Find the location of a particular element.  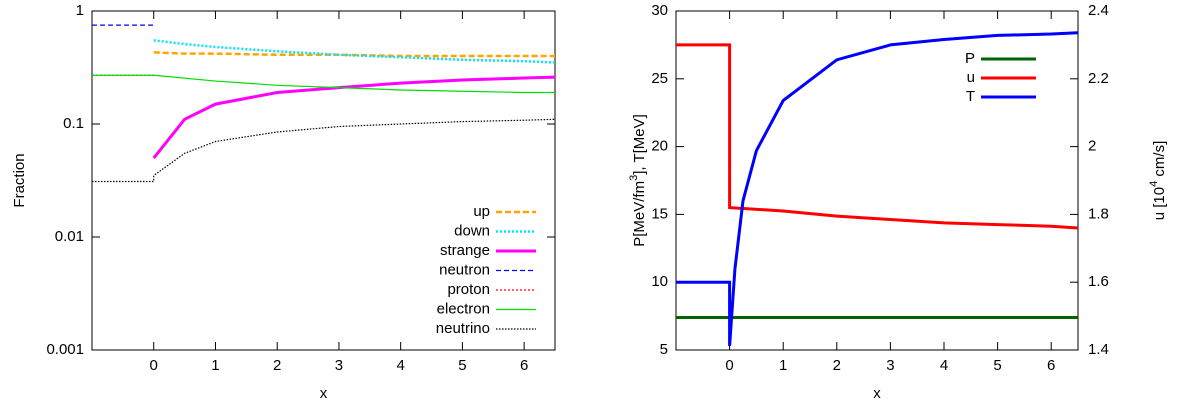

y2-tick-label: 2 is located at coordinates (1092, 146).